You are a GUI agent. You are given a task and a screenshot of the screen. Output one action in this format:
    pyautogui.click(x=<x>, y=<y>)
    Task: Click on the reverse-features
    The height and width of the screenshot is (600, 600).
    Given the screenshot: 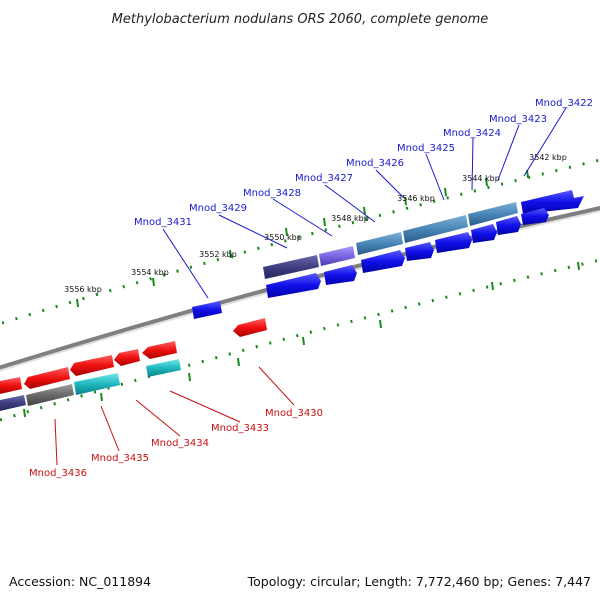 What is the action you would take?
    pyautogui.click(x=133, y=364)
    